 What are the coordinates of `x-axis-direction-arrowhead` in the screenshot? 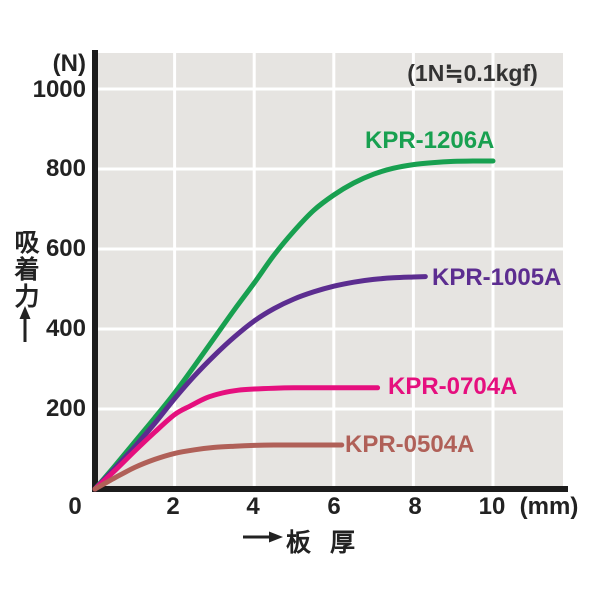 It's located at (276, 537).